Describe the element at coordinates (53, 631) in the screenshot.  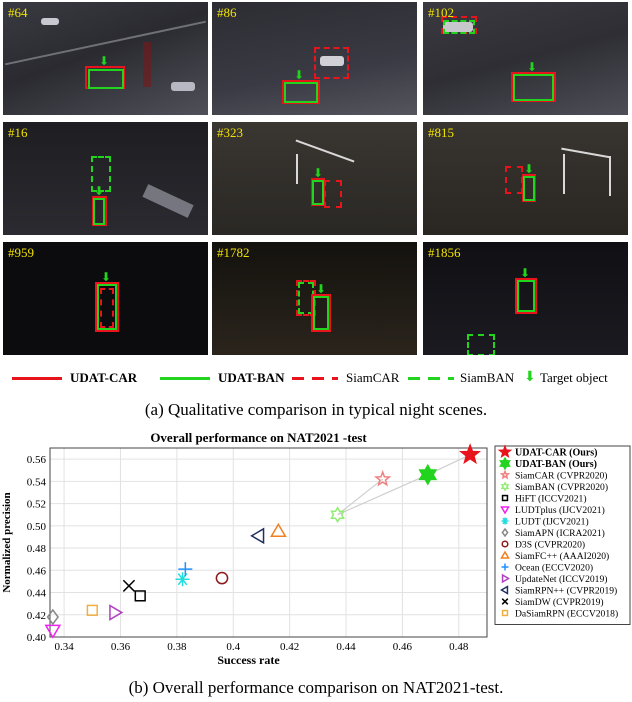
I see `marker-ludtplus` at that location.